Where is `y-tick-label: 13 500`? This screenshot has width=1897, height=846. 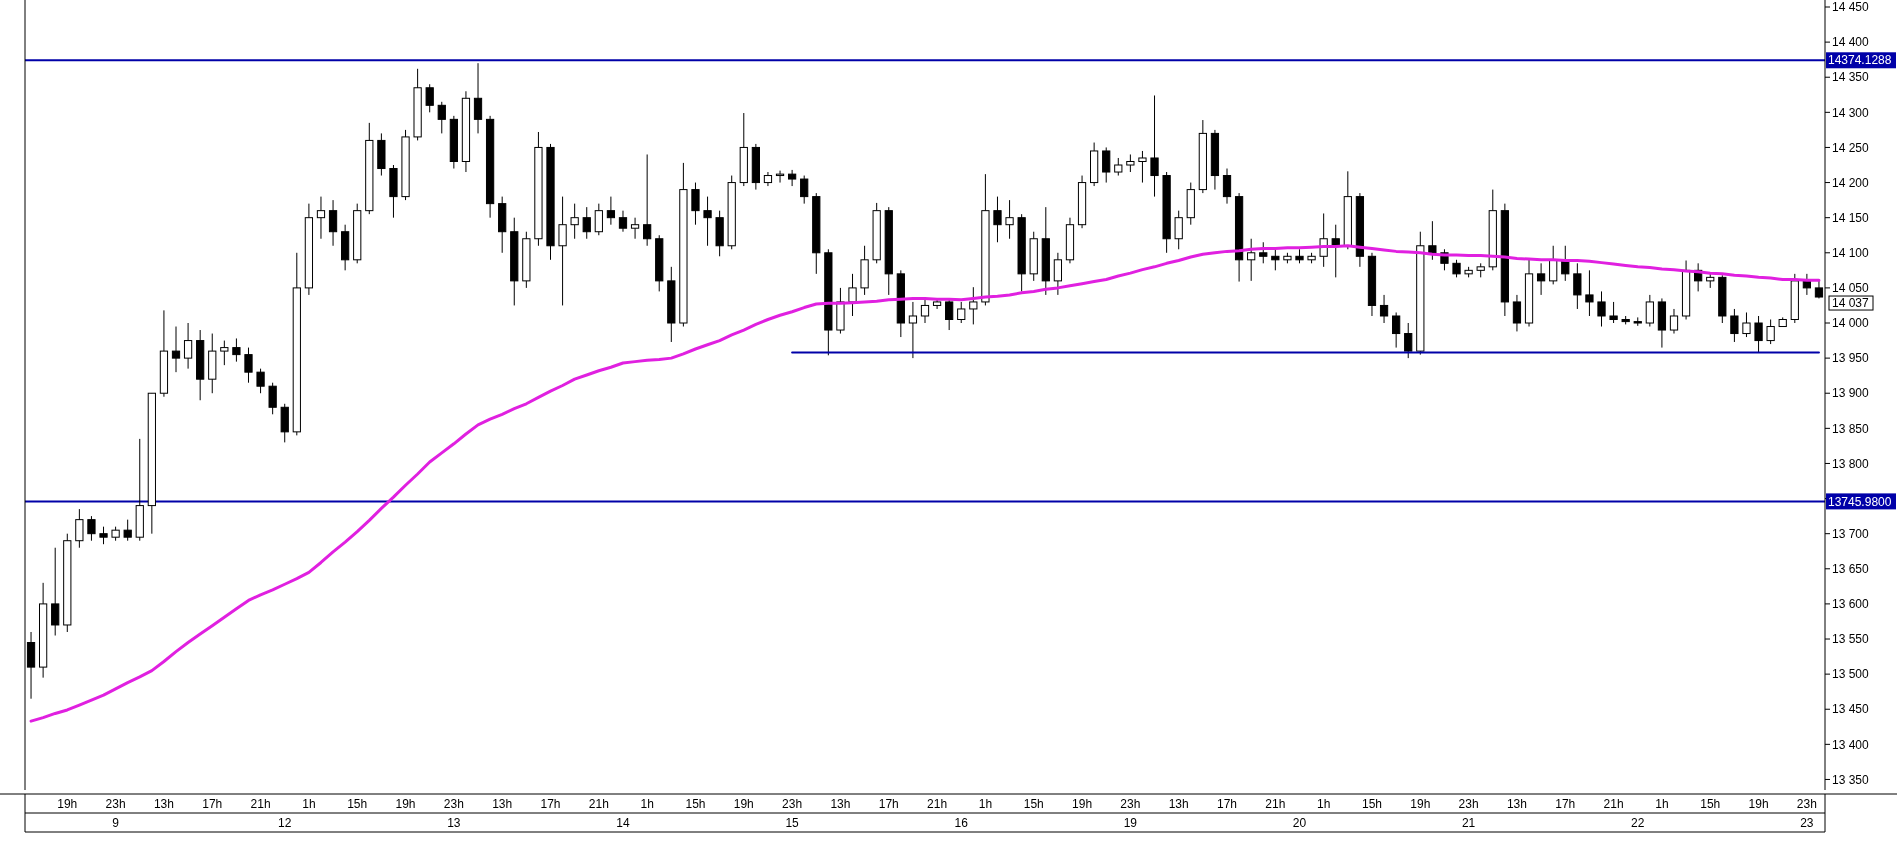 y-tick-label: 13 500 is located at coordinates (1851, 674).